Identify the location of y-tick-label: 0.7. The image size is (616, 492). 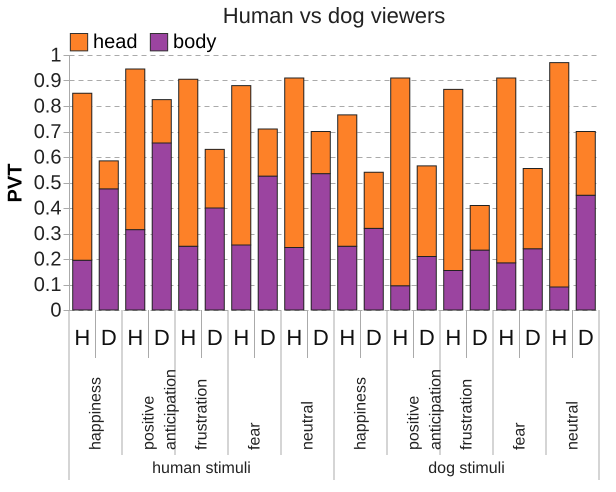
(48, 132).